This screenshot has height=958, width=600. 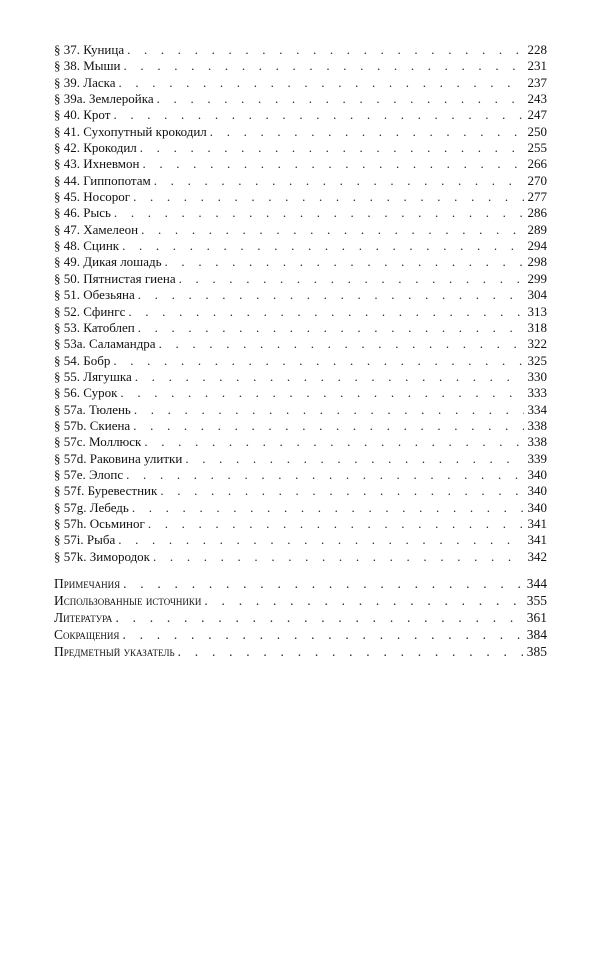 I want to click on entry-title: § 57e. Элопс, so click(x=89, y=474).